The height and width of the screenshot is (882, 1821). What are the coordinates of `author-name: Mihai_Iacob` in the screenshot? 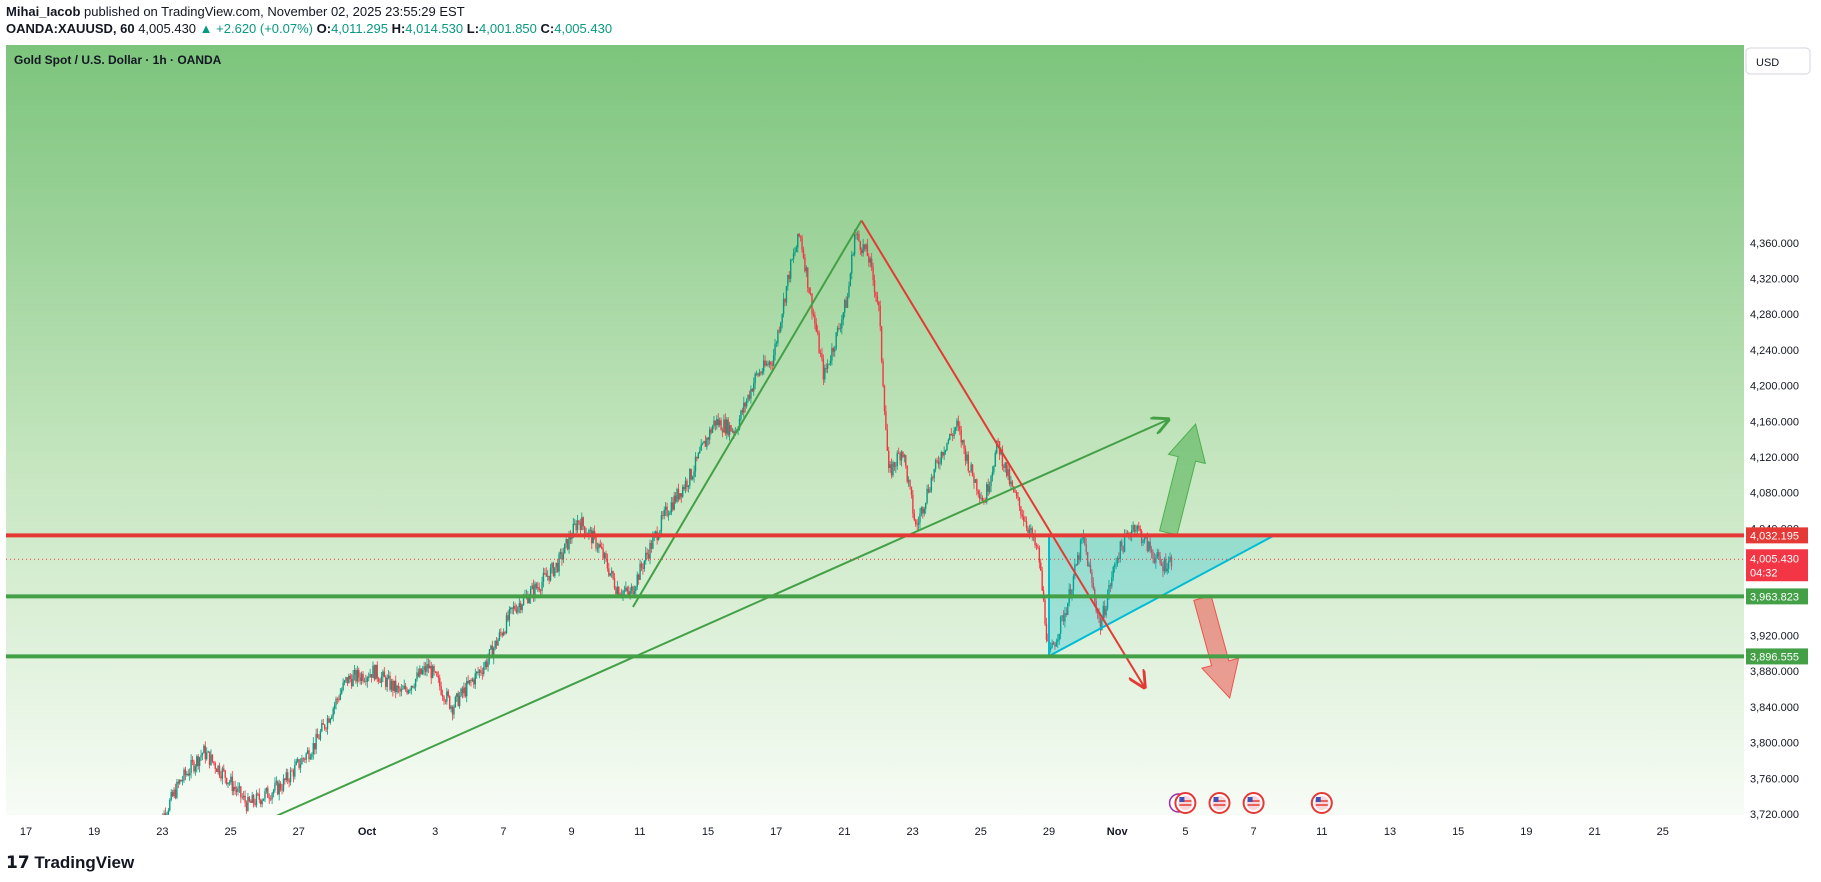 It's located at (43, 11).